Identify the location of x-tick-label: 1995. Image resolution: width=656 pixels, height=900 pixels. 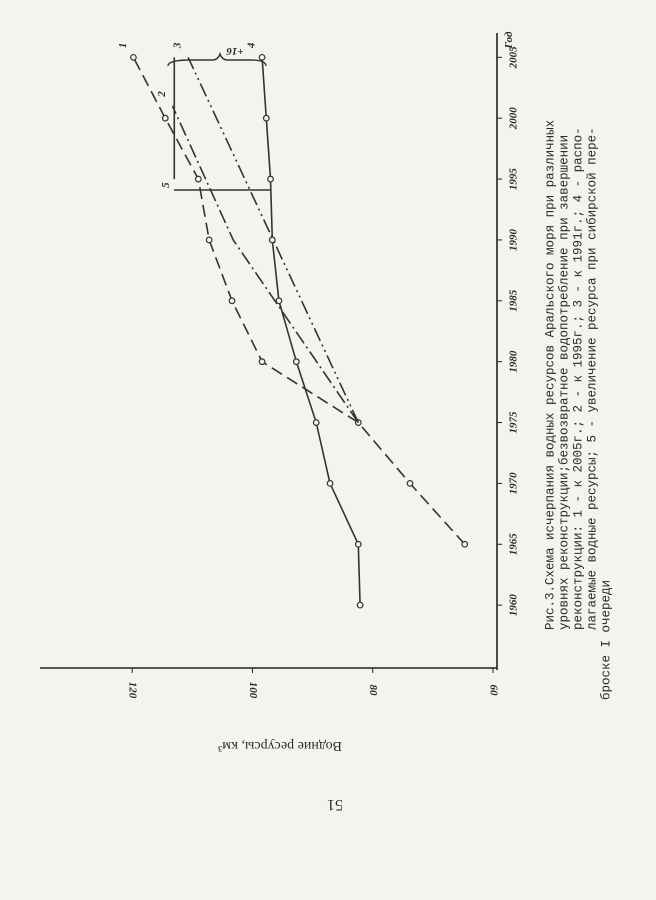
(514, 179).